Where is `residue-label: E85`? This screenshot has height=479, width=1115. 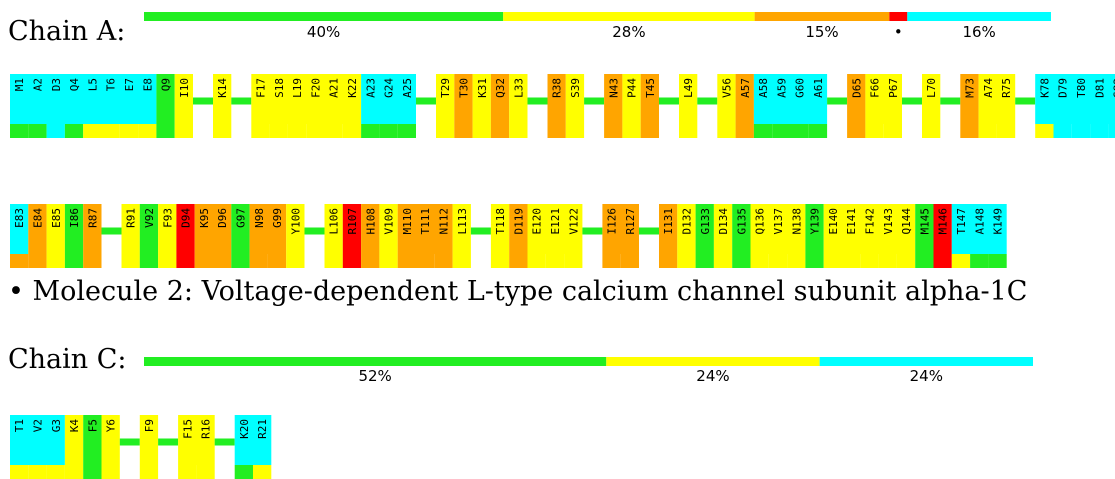
residue-label: E85 is located at coordinates (56, 218).